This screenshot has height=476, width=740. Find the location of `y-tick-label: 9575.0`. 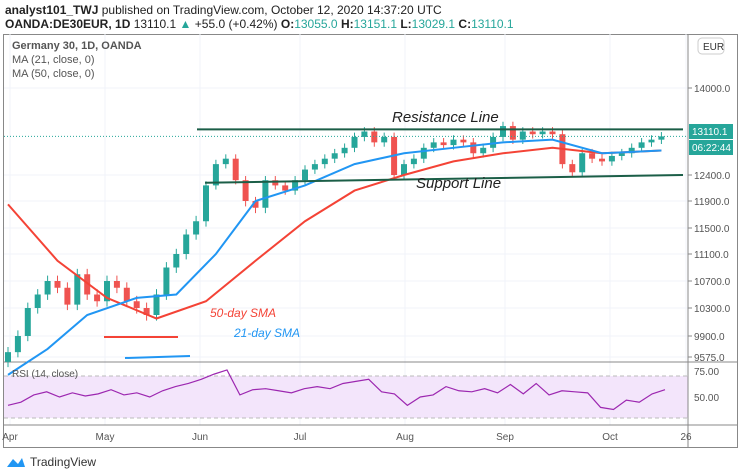

y-tick-label: 9575.0 is located at coordinates (709, 358).